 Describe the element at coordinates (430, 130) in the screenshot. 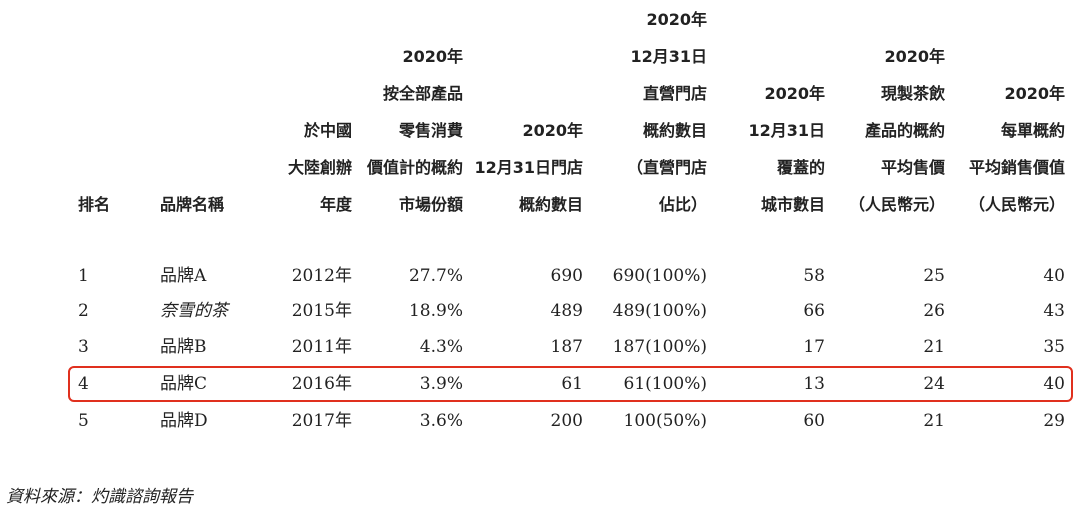

I see `header-text: 零售消費` at that location.